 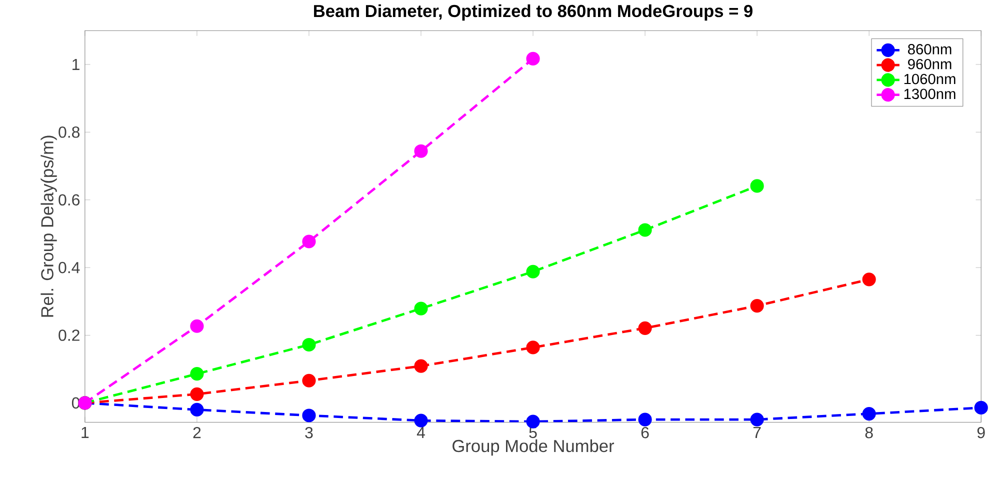 What do you see at coordinates (645, 432) in the screenshot?
I see `x-tick-label: 6` at bounding box center [645, 432].